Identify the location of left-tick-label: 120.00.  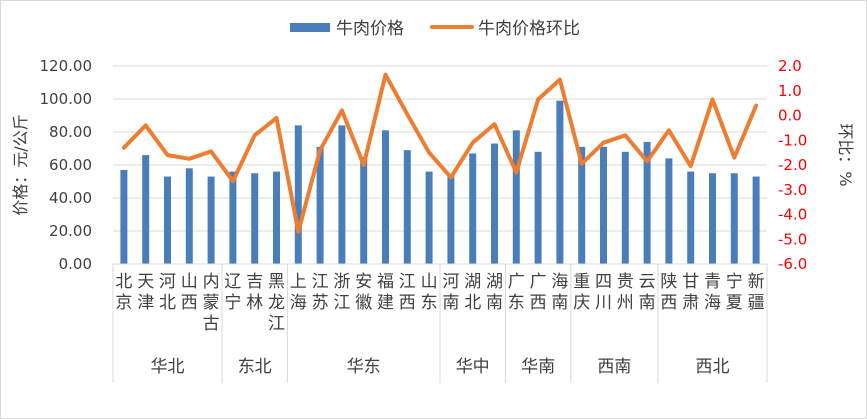
(66, 66).